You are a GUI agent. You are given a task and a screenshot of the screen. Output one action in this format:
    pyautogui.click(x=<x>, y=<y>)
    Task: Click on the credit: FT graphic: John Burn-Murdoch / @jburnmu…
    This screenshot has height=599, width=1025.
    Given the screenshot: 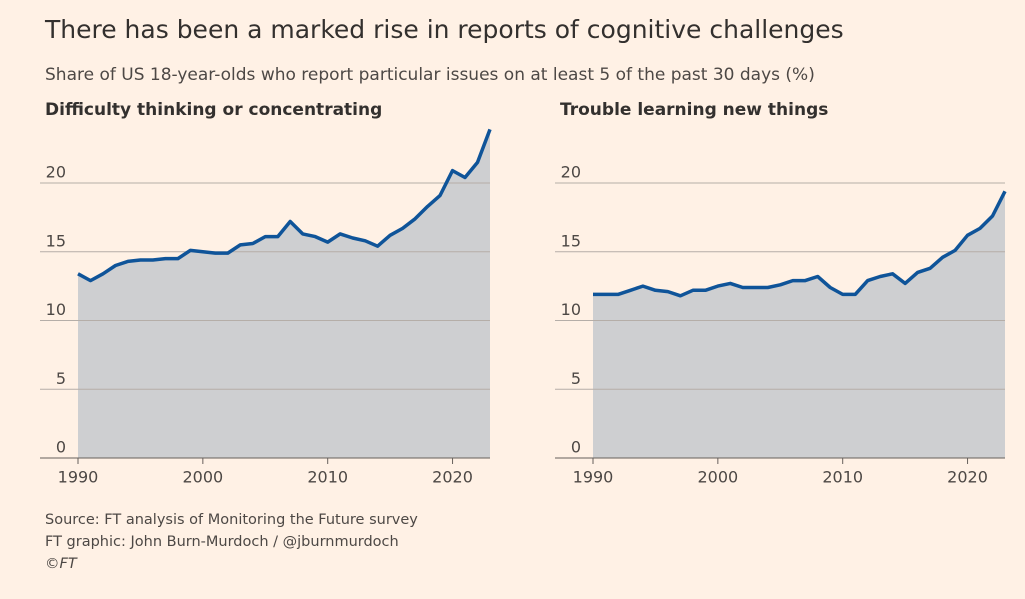 What is the action you would take?
    pyautogui.click(x=222, y=542)
    